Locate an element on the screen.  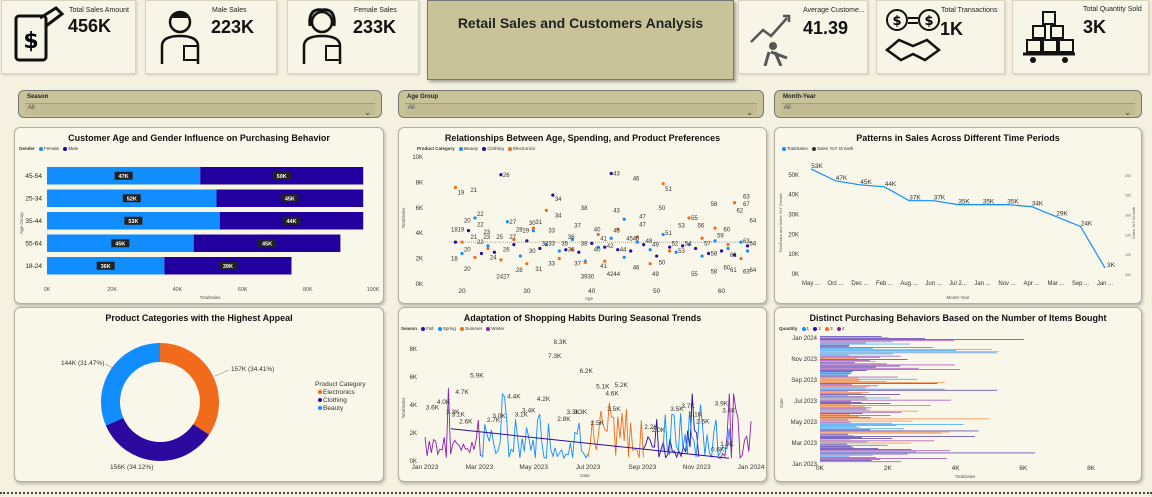
point-label: 35 is located at coordinates (564, 244).